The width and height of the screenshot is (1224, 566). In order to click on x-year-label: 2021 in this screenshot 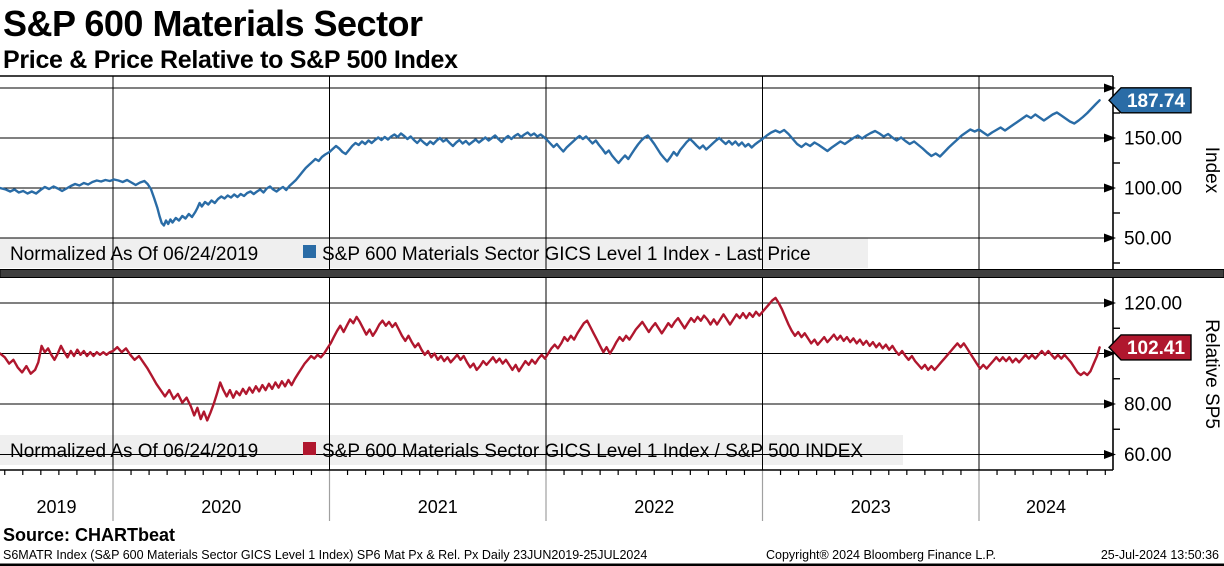, I will do `click(438, 507)`.